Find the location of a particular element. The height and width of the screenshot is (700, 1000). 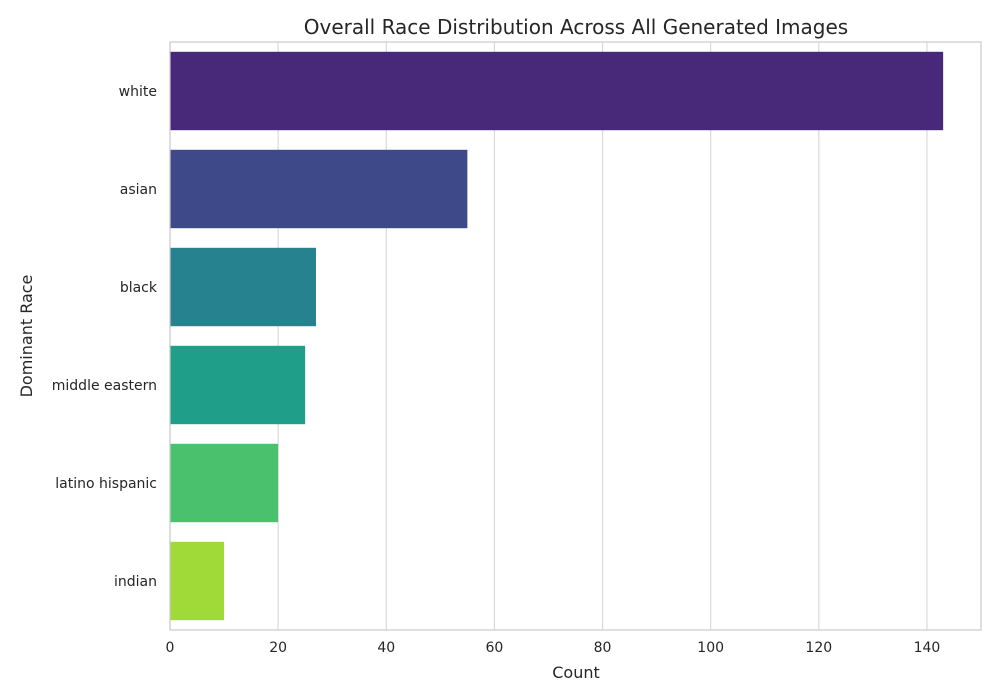

x-tick-label-80: 80 is located at coordinates (603, 648).